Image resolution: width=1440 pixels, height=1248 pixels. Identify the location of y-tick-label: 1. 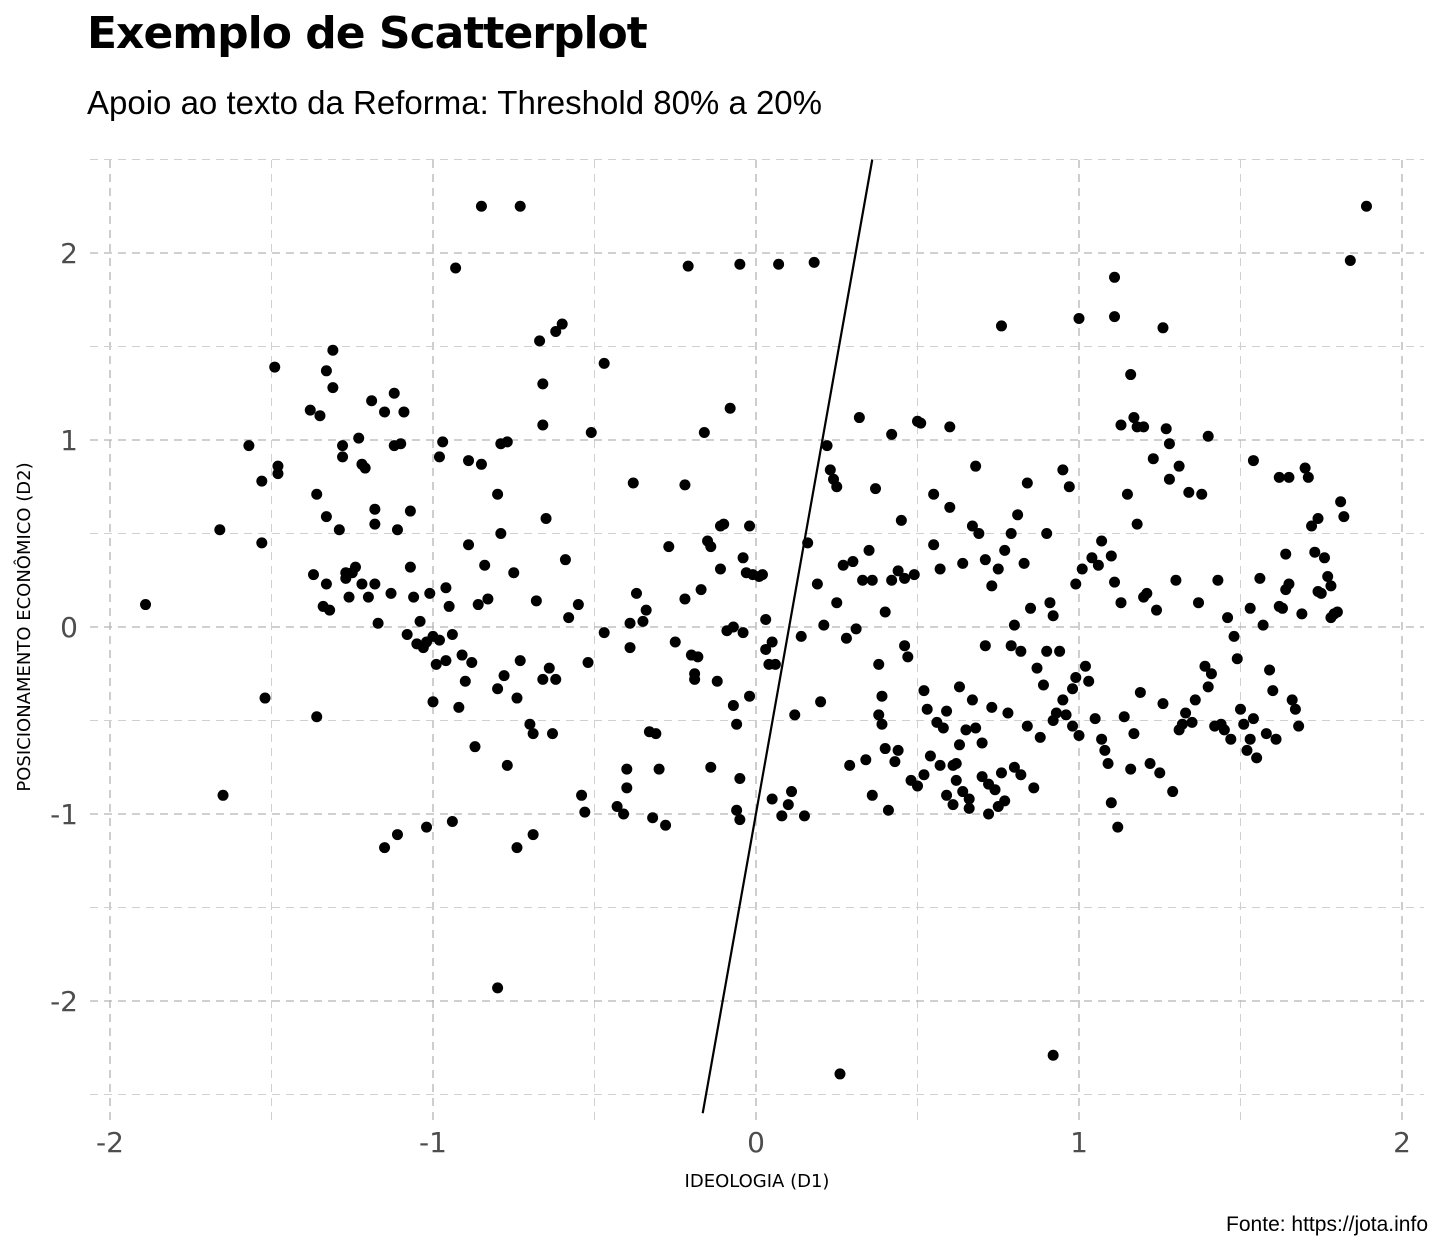
(69, 440).